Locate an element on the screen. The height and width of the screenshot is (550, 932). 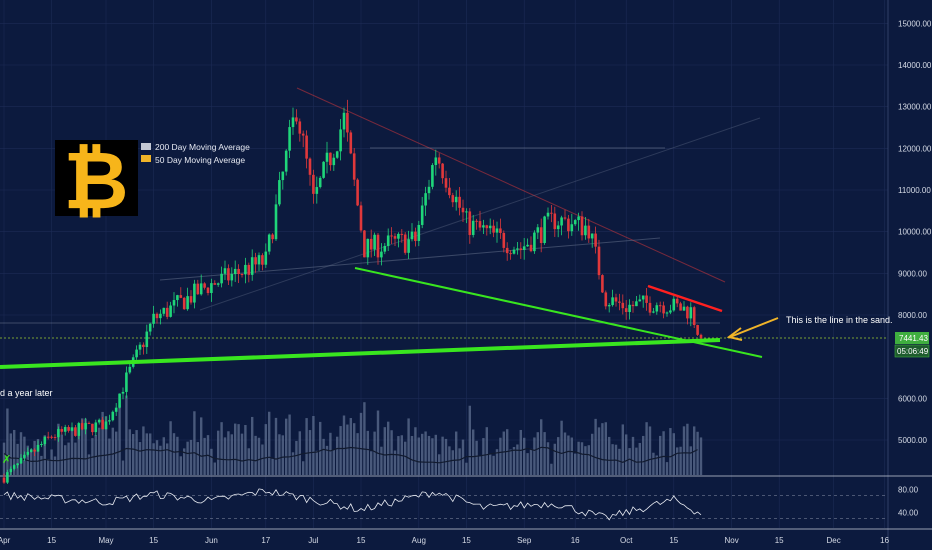
time-tick-label: Sep is located at coordinates (524, 540).